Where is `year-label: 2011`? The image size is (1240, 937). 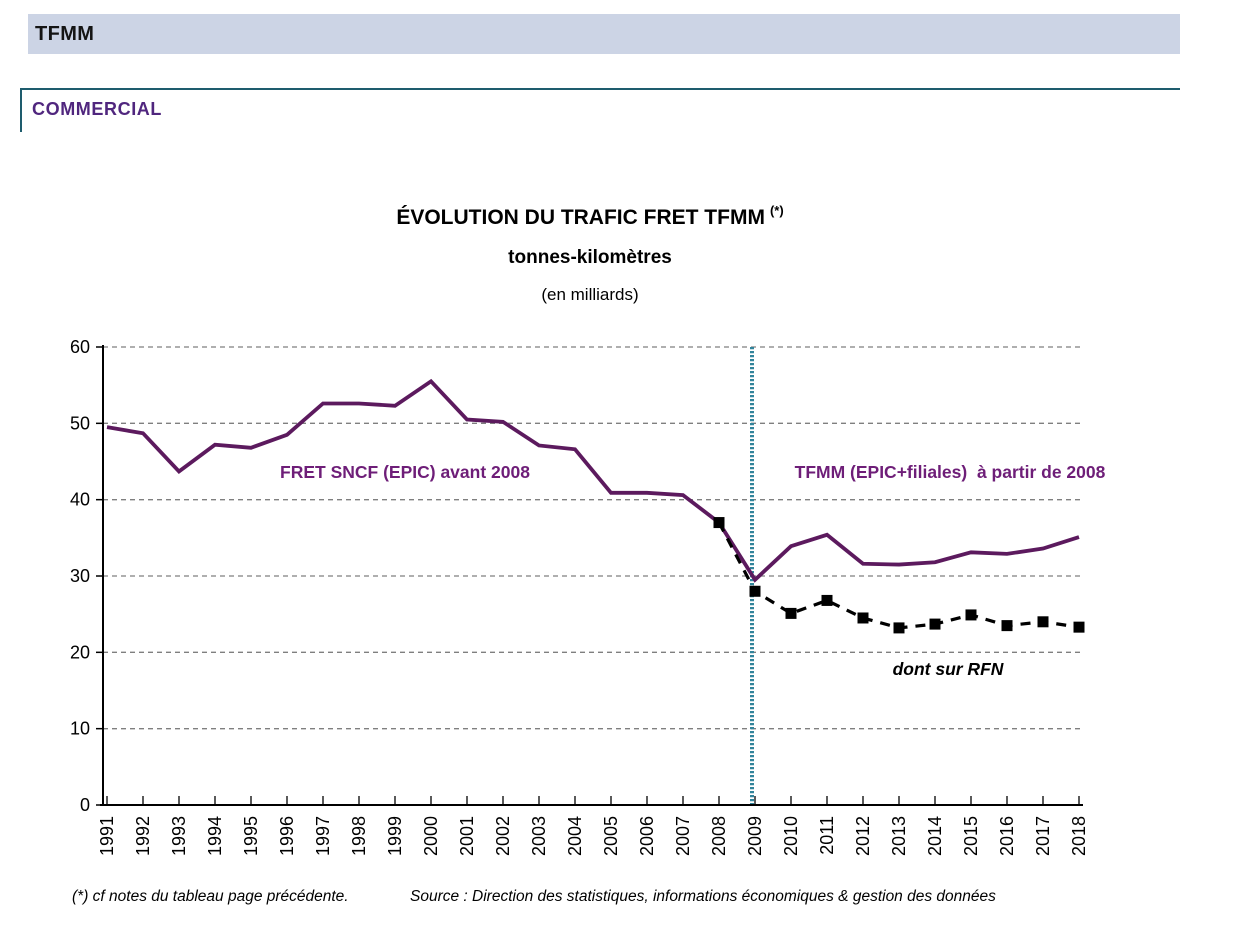 year-label: 2011 is located at coordinates (827, 835).